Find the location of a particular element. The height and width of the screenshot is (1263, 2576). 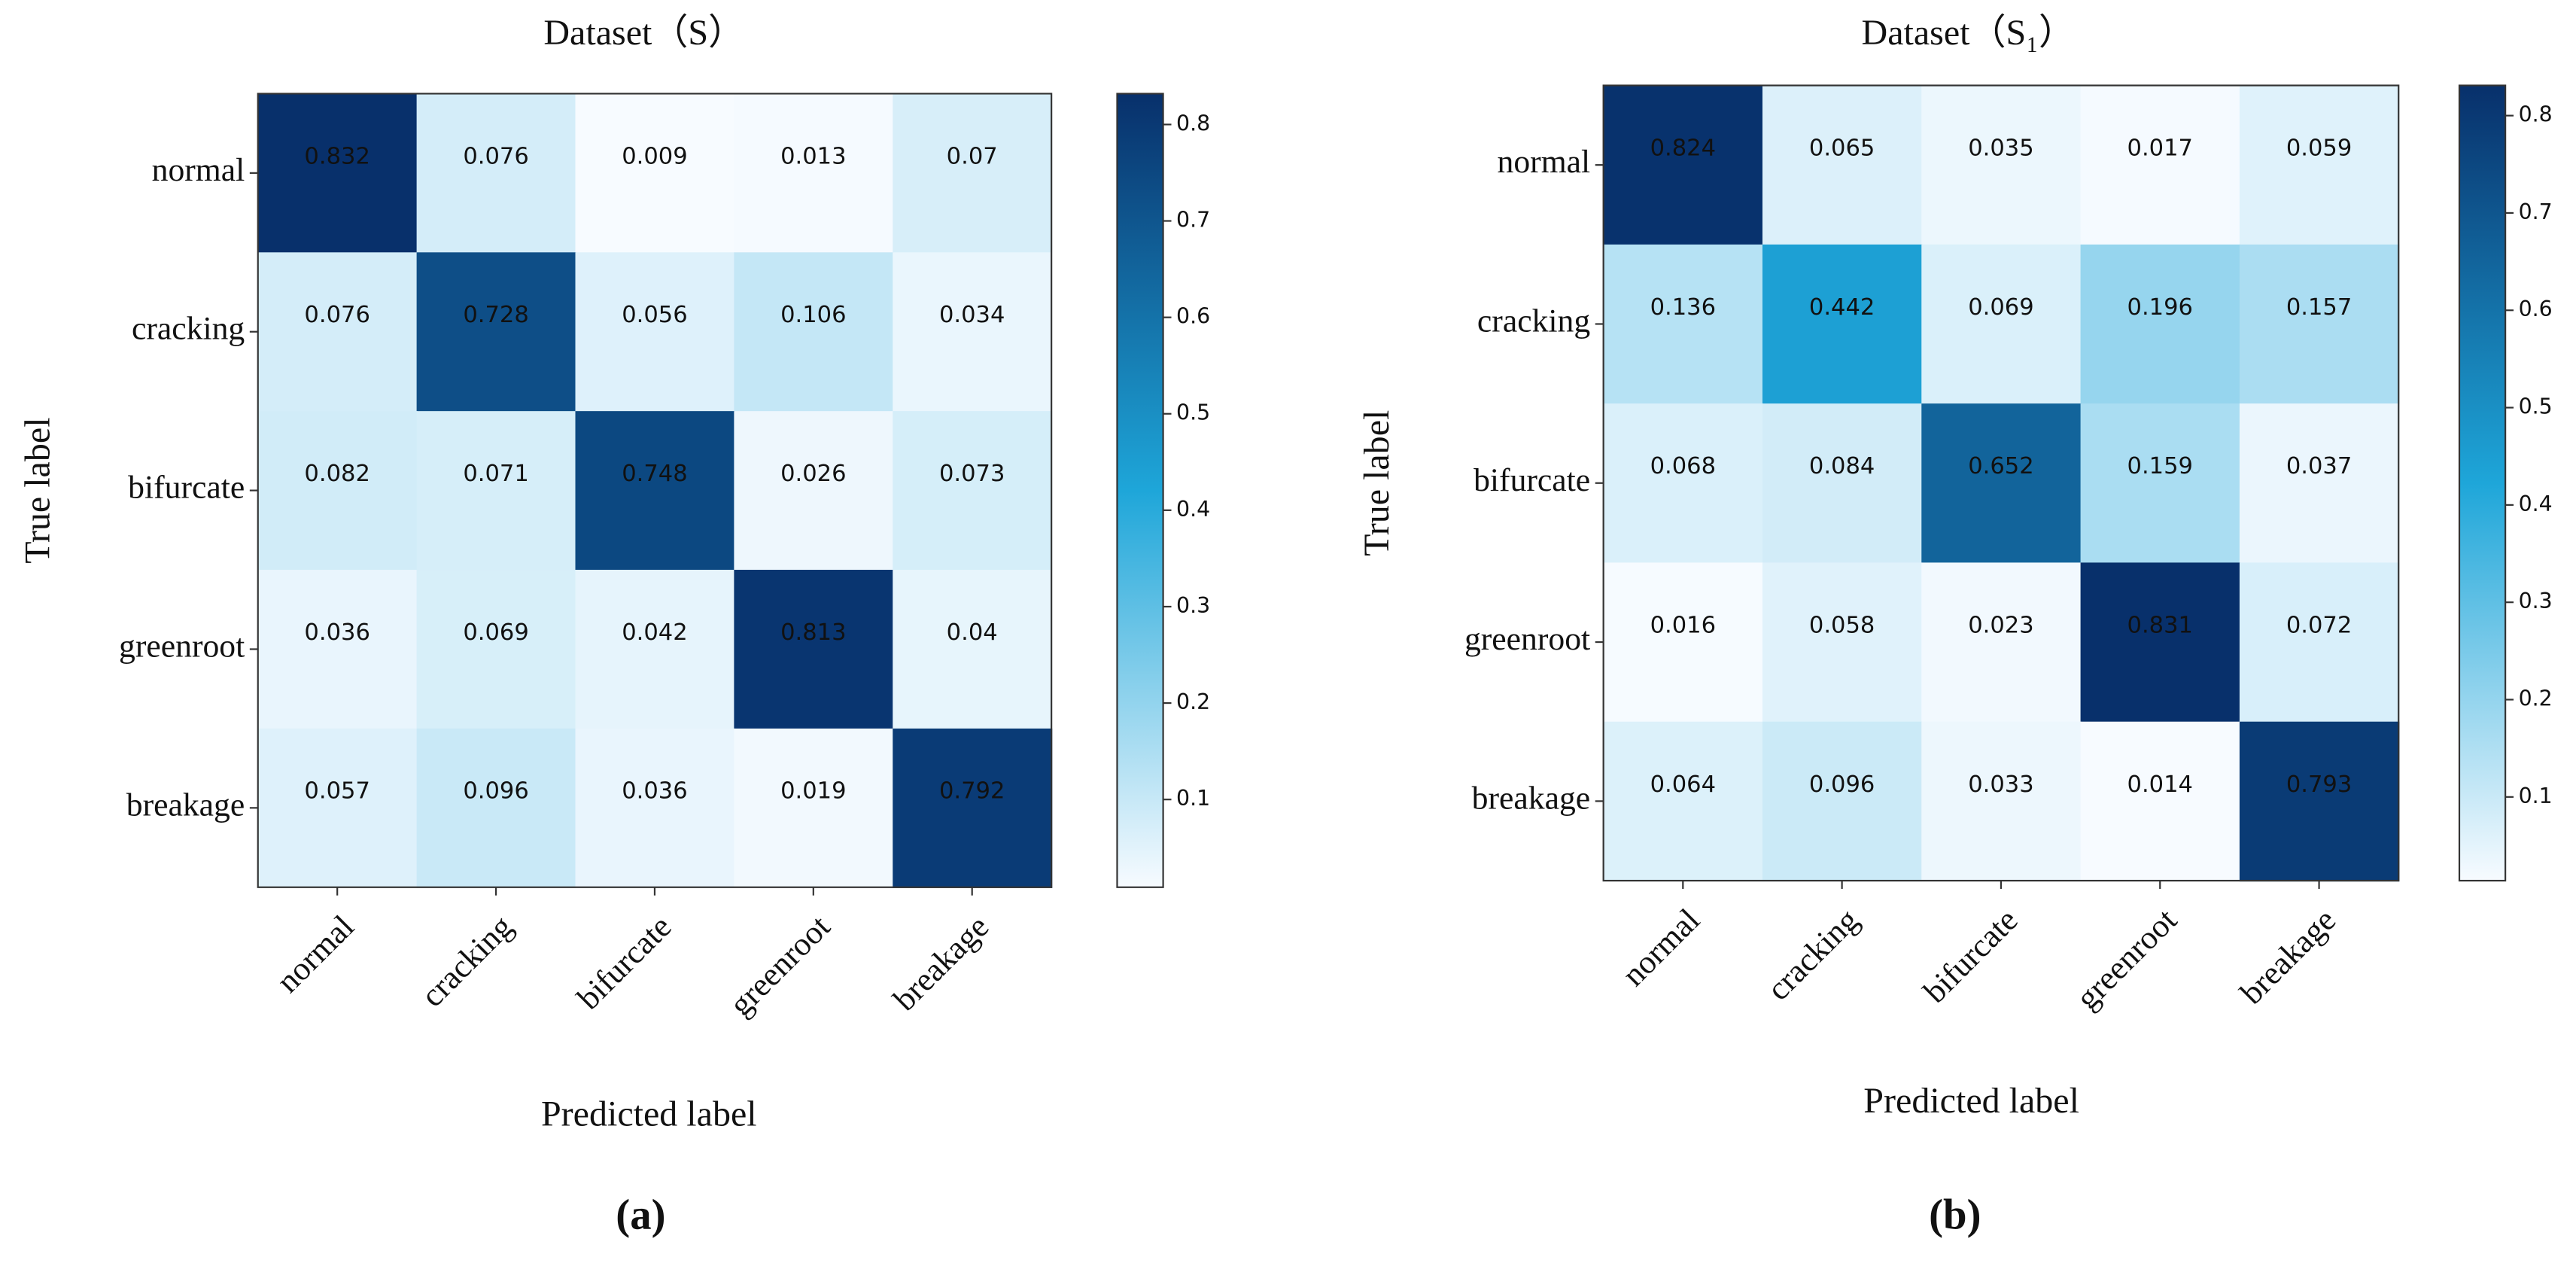

panel-label: (b) is located at coordinates (1955, 1215).